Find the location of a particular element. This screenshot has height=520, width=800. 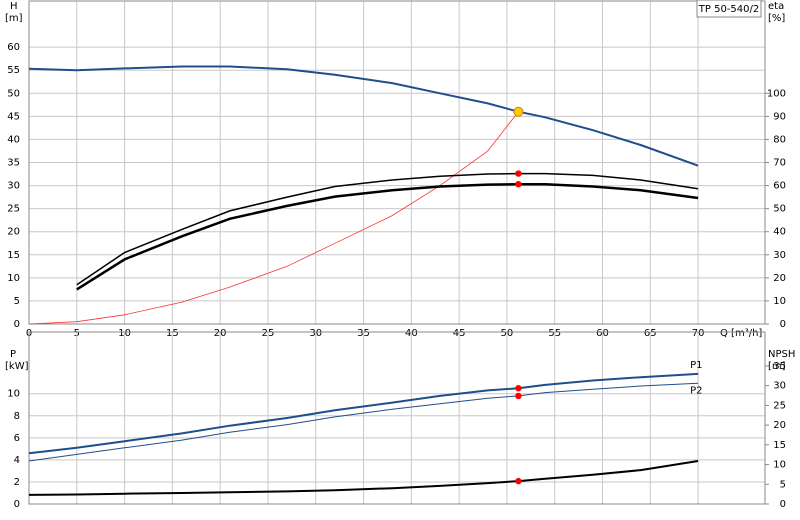

y-tick-label: 50 is located at coordinates (13, 93).